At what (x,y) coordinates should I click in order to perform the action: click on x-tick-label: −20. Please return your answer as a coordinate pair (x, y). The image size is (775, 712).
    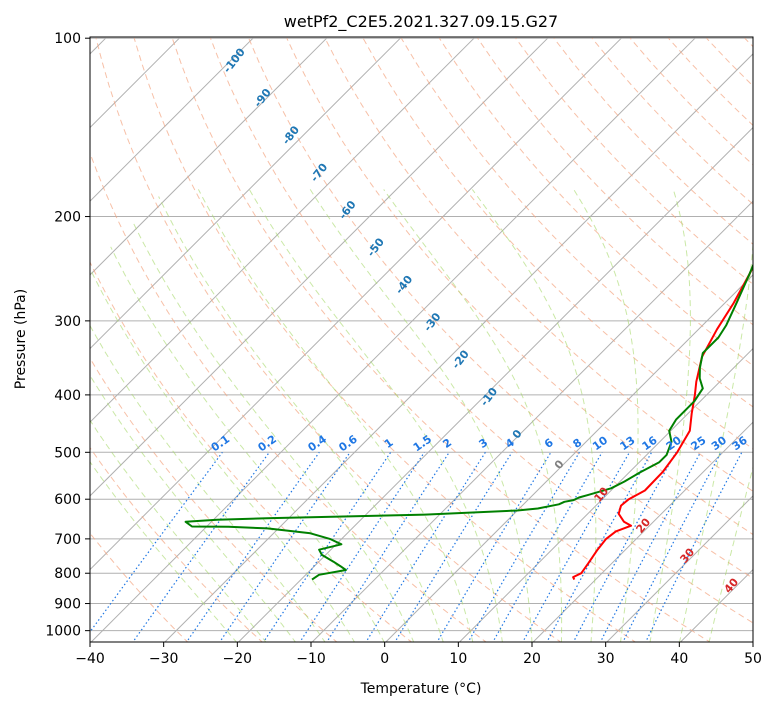
    Looking at the image, I should click on (238, 659).